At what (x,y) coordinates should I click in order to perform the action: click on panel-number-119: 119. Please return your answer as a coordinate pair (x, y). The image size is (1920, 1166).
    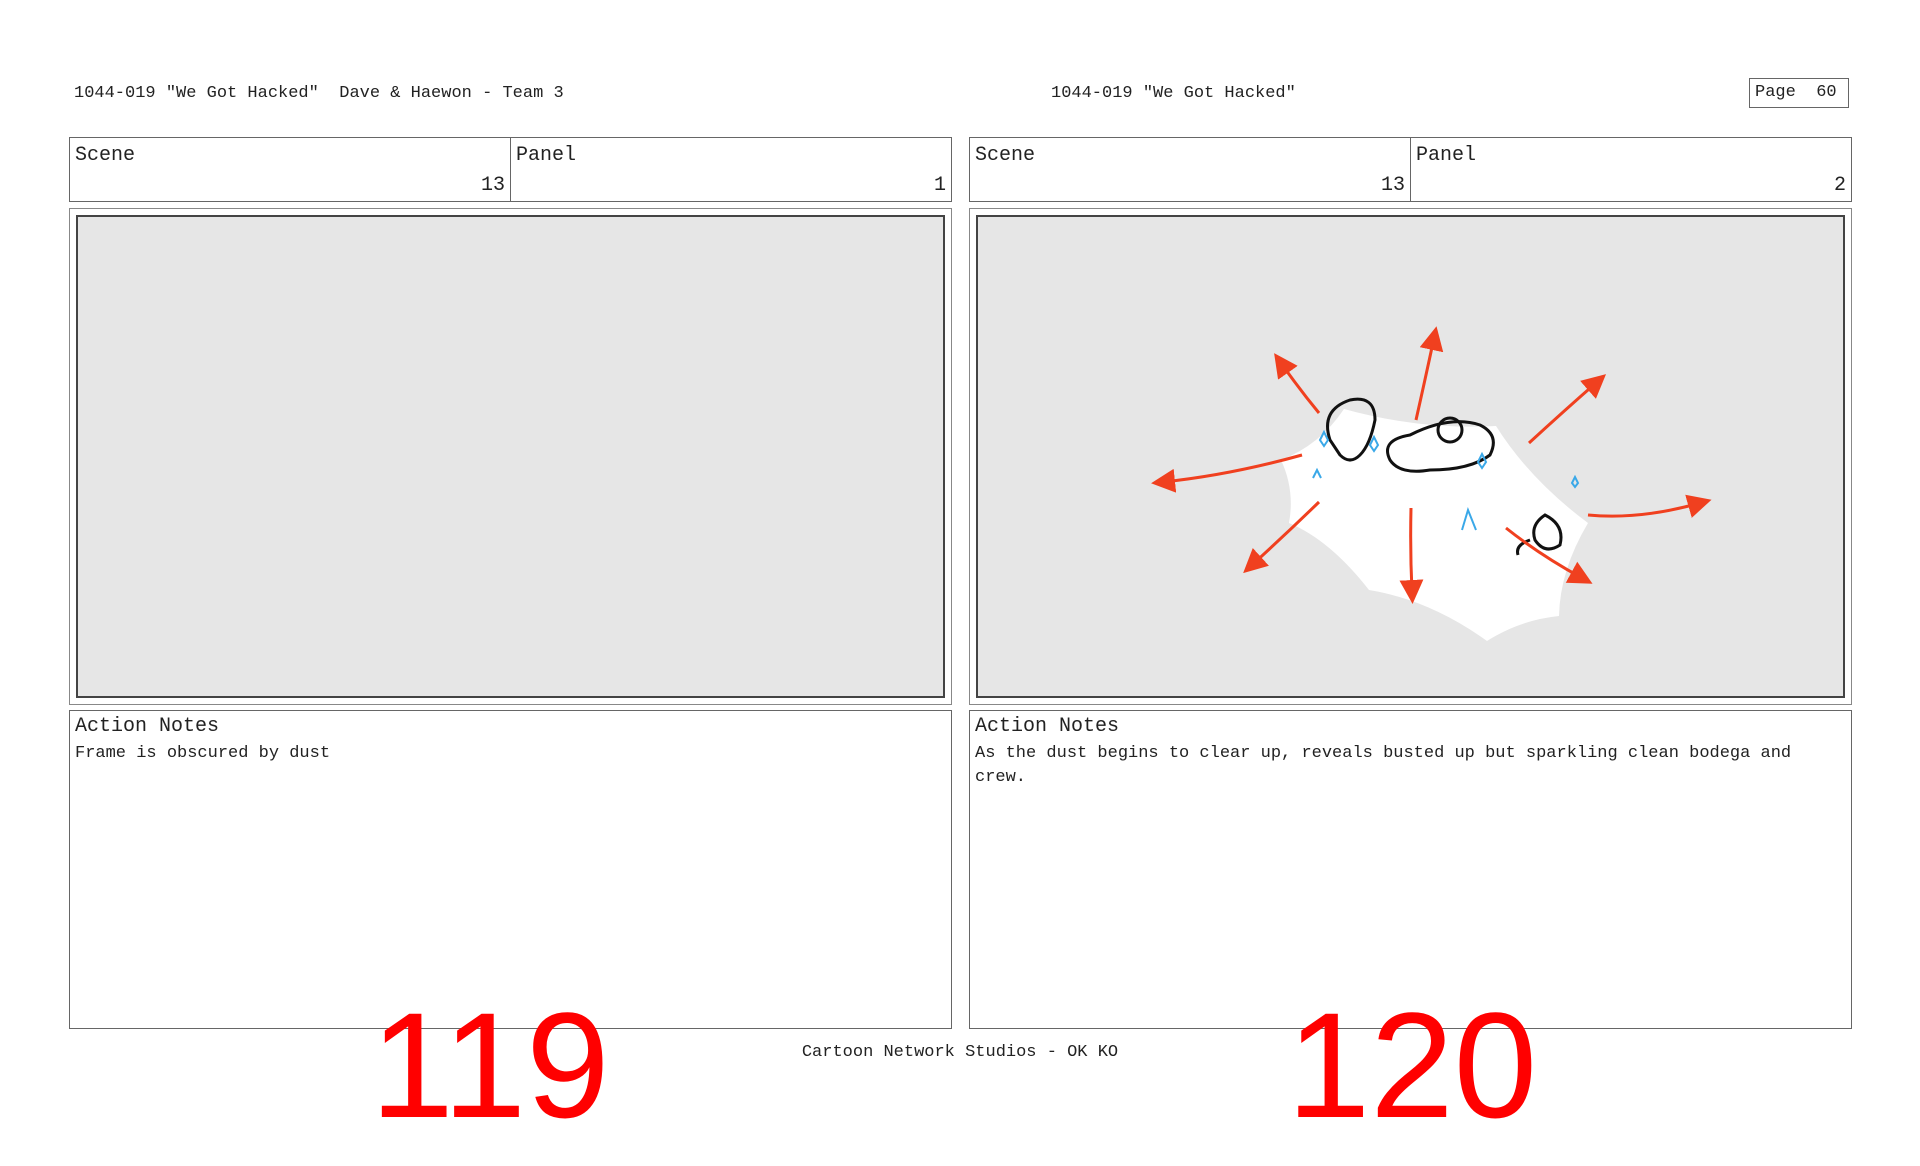
    Looking at the image, I should click on (490, 1065).